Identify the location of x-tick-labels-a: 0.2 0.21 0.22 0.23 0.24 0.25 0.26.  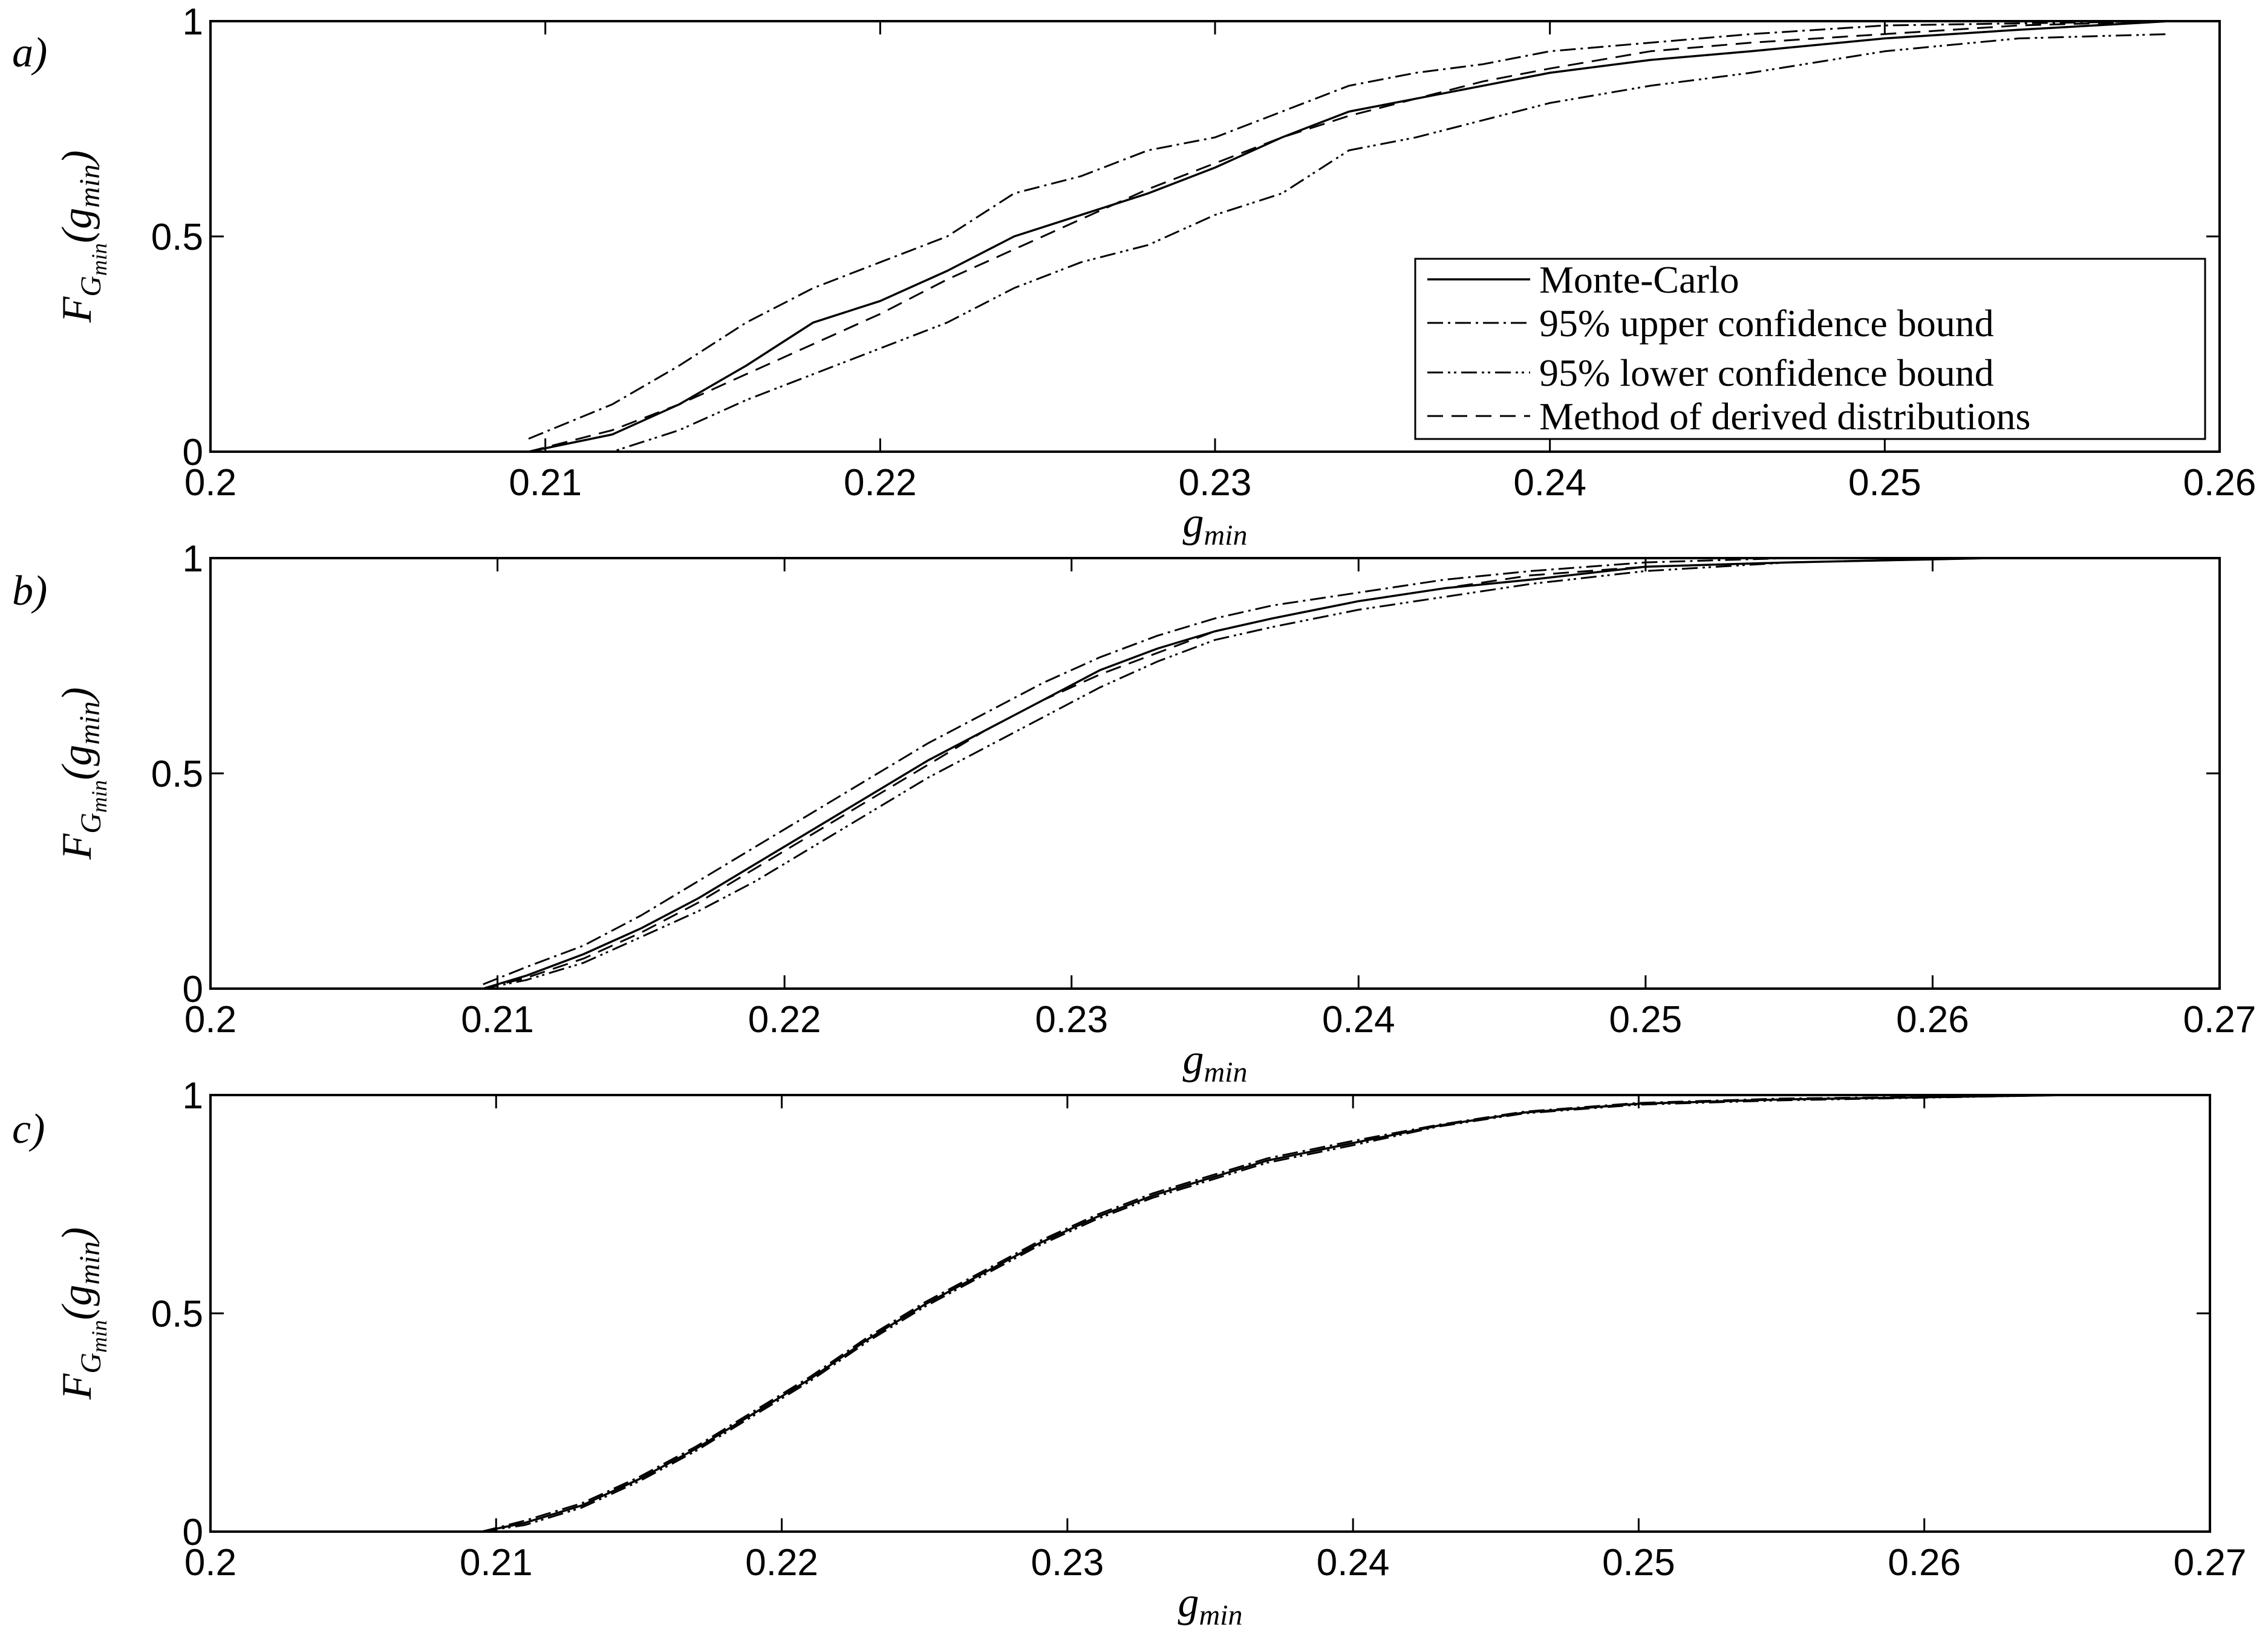
(1220, 483).